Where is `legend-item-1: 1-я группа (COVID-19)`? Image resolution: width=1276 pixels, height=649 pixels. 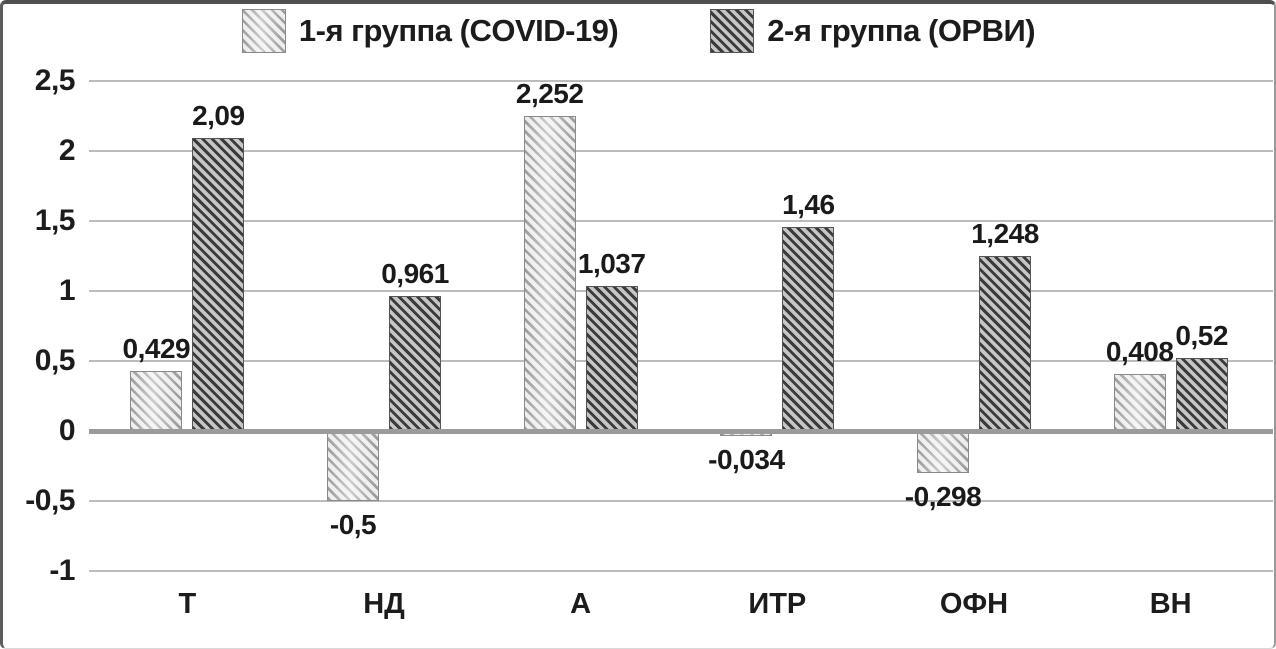
legend-item-1: 1-я группа (COVID-19) is located at coordinates (430, 31).